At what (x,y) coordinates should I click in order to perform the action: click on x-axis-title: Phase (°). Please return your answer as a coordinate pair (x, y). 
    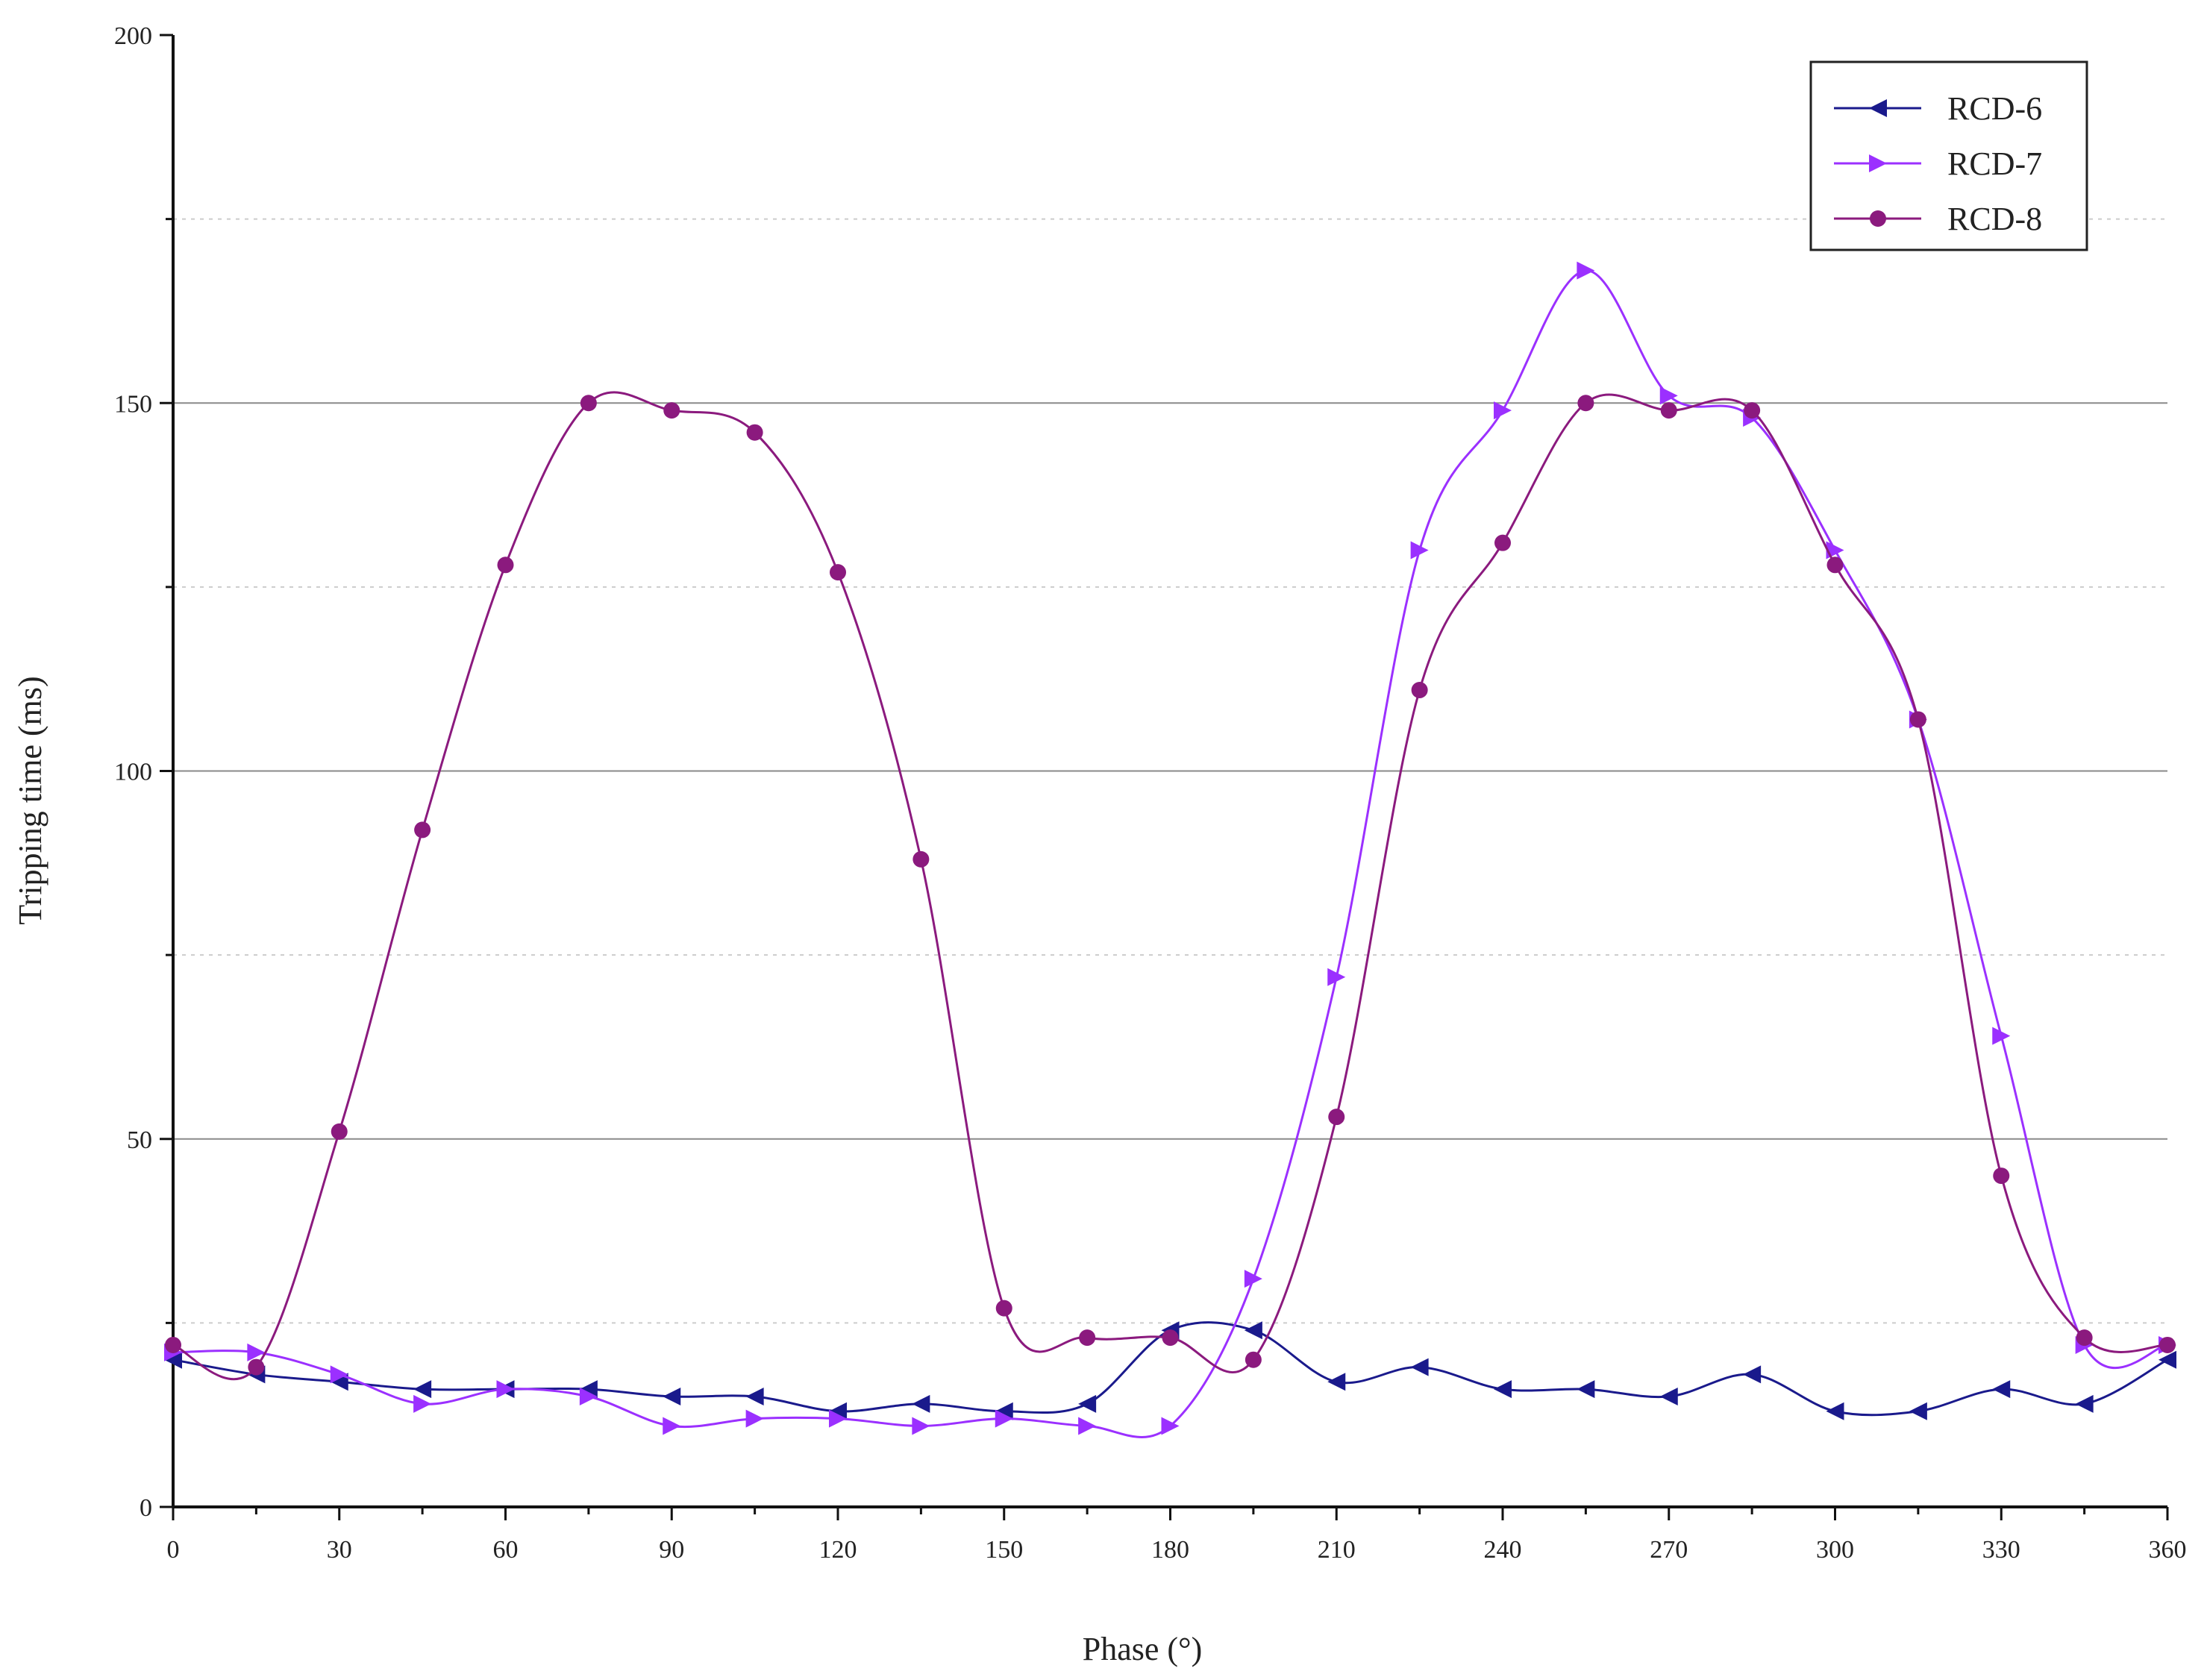
    Looking at the image, I should click on (1143, 1649).